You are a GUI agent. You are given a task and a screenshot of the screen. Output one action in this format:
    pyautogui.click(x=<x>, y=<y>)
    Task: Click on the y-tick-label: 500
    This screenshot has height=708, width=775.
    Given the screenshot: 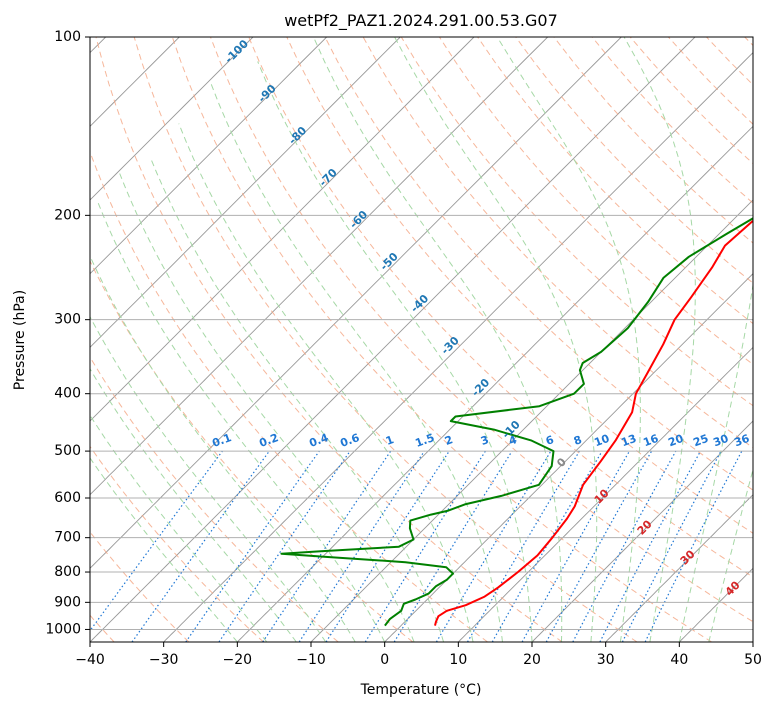 What is the action you would take?
    pyautogui.click(x=67, y=451)
    